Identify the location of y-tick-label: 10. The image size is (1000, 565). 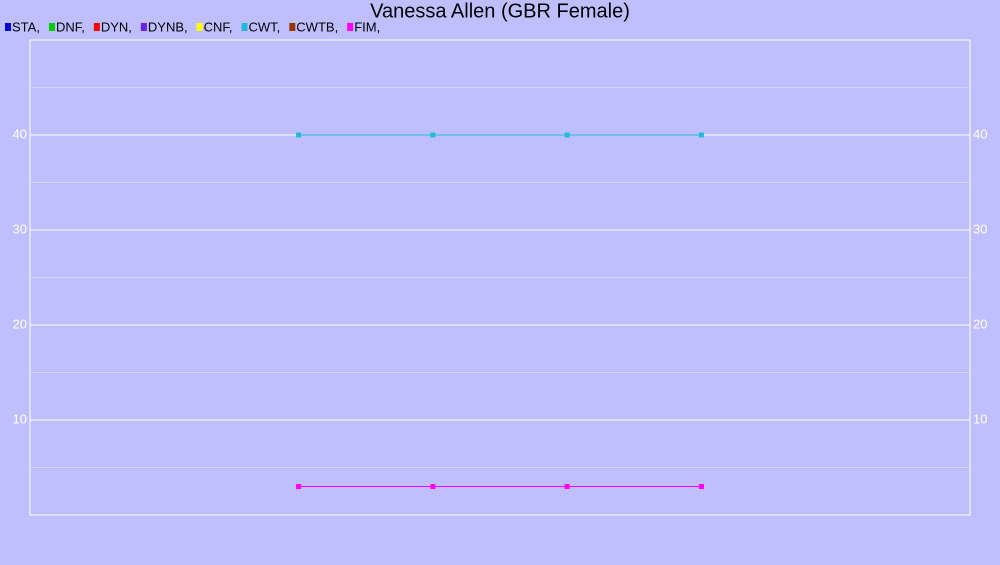
(20, 418).